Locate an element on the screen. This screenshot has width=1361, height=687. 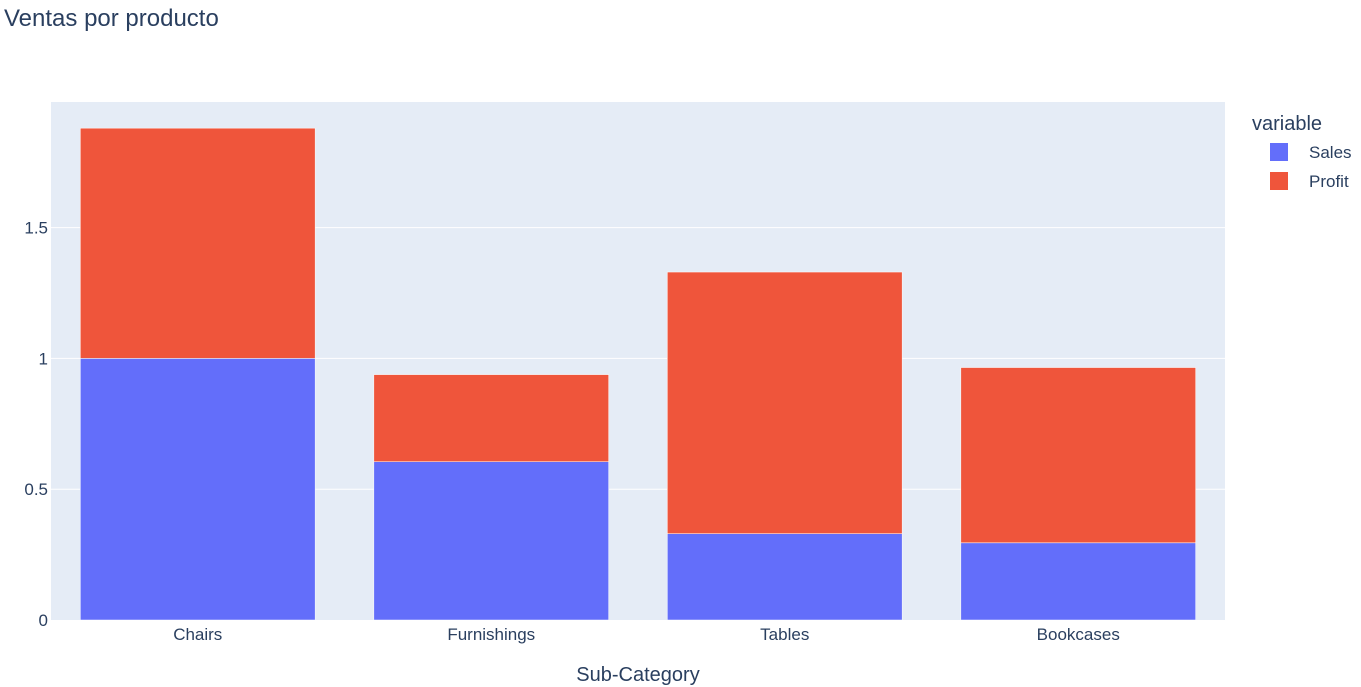
x-axis: Chairs Furnishings Tables Bookcases is located at coordinates (646, 634).